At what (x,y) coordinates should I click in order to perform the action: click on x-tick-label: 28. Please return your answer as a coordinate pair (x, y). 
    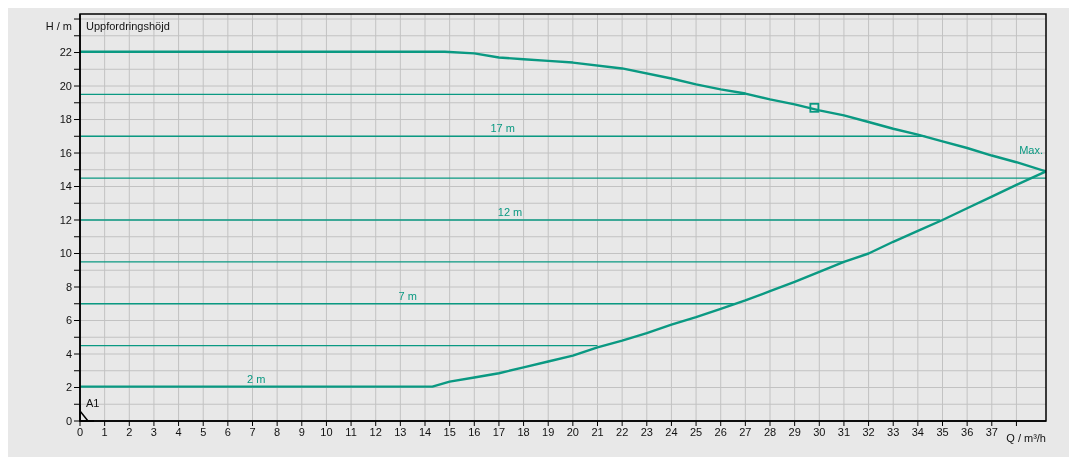
    Looking at the image, I should click on (770, 431).